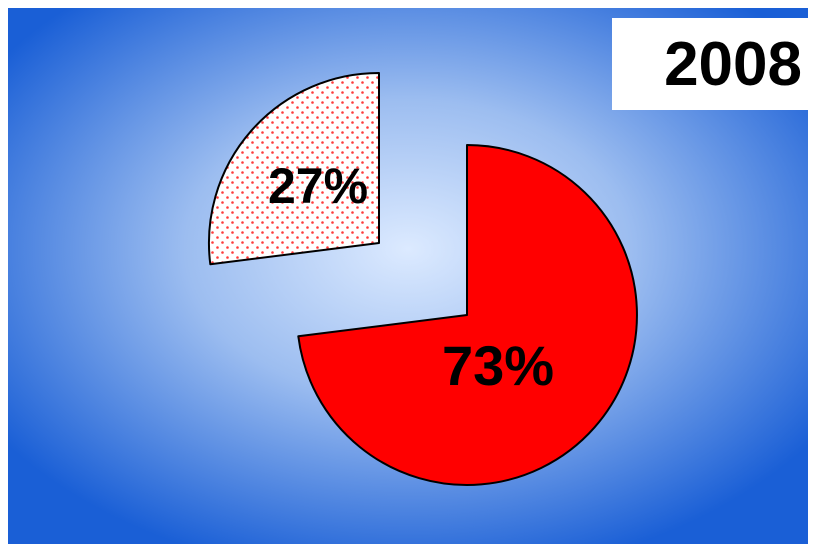 The height and width of the screenshot is (544, 813). What do you see at coordinates (318, 186) in the screenshot?
I see `pie-label-27: 27%` at bounding box center [318, 186].